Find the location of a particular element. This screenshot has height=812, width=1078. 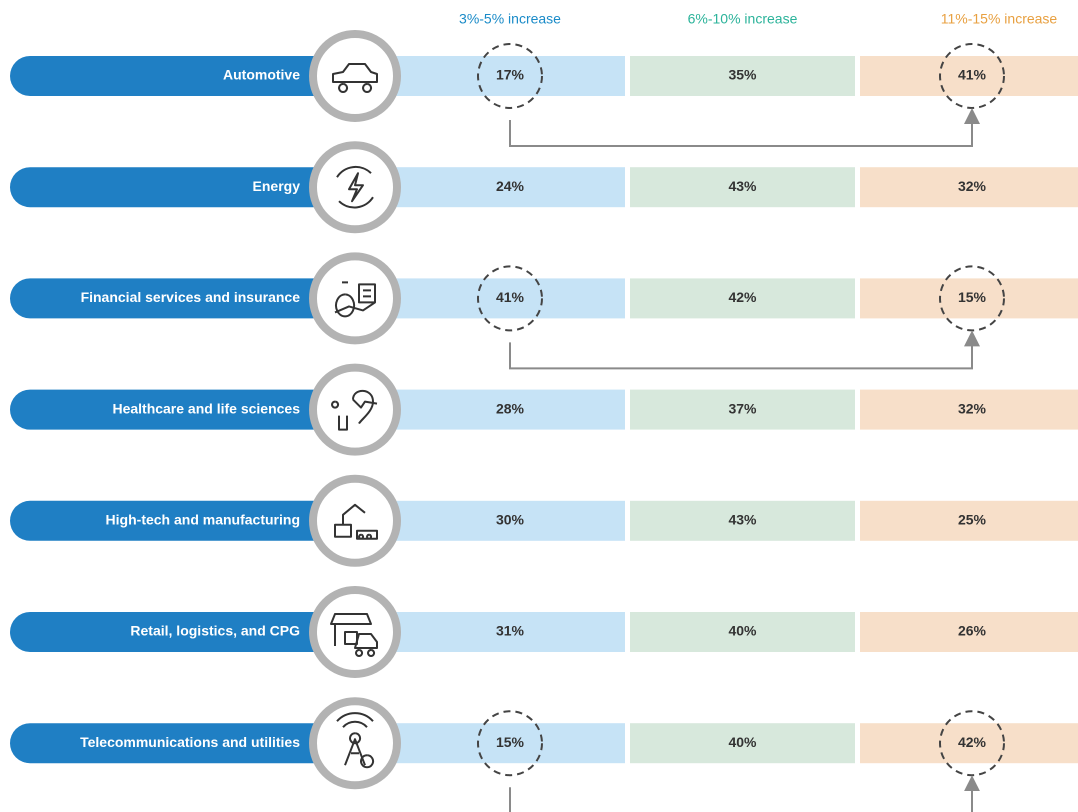

column-header: 3%-5% increase is located at coordinates (510, 19).